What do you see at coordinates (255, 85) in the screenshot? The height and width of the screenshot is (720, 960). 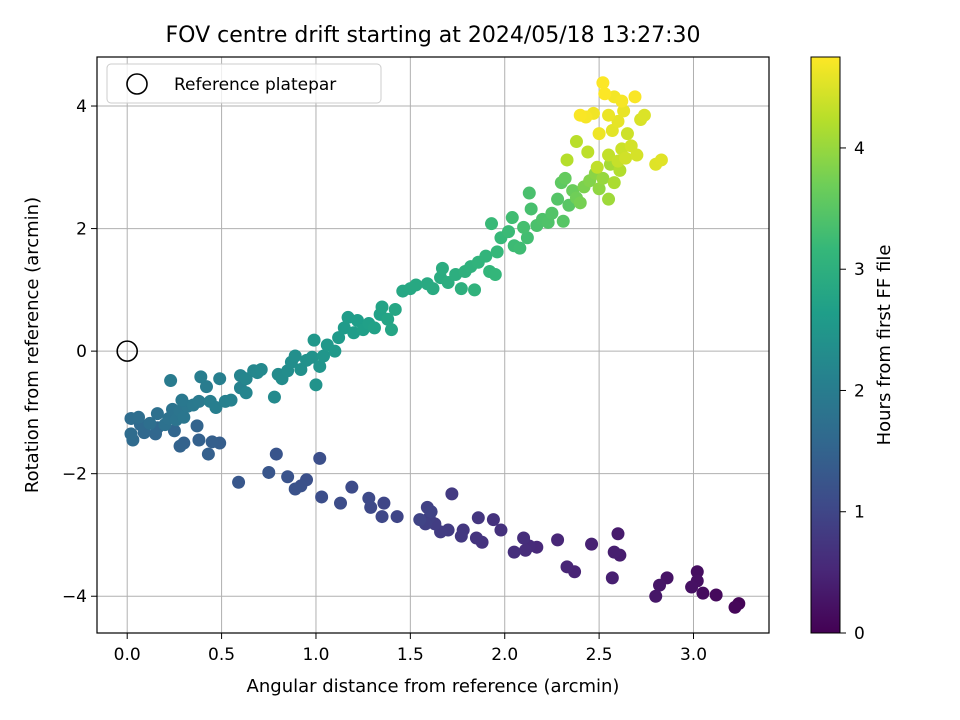 I see `legend-entry-label: Reference platepar` at bounding box center [255, 85].